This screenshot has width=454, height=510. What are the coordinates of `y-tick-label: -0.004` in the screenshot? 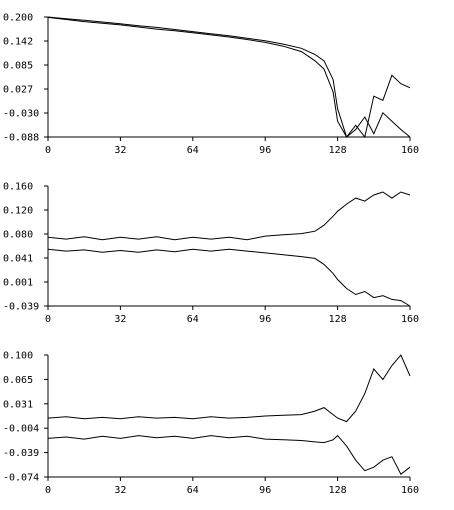 It's located at (21, 429).